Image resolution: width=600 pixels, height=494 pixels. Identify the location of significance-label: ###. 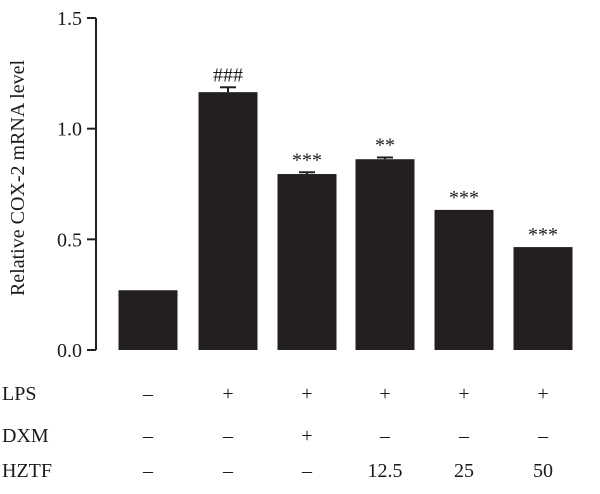
(228, 75).